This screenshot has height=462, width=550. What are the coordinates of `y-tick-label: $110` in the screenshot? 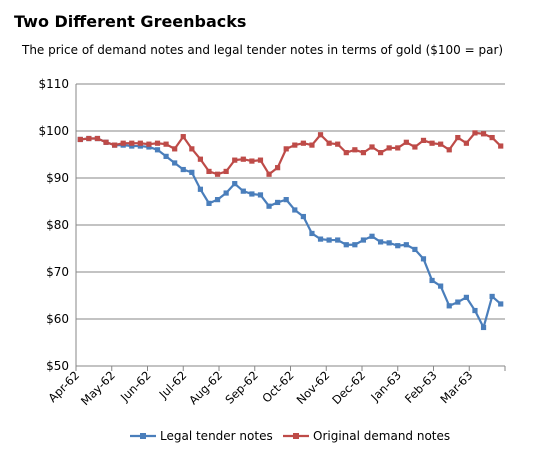 It's located at (53, 84).